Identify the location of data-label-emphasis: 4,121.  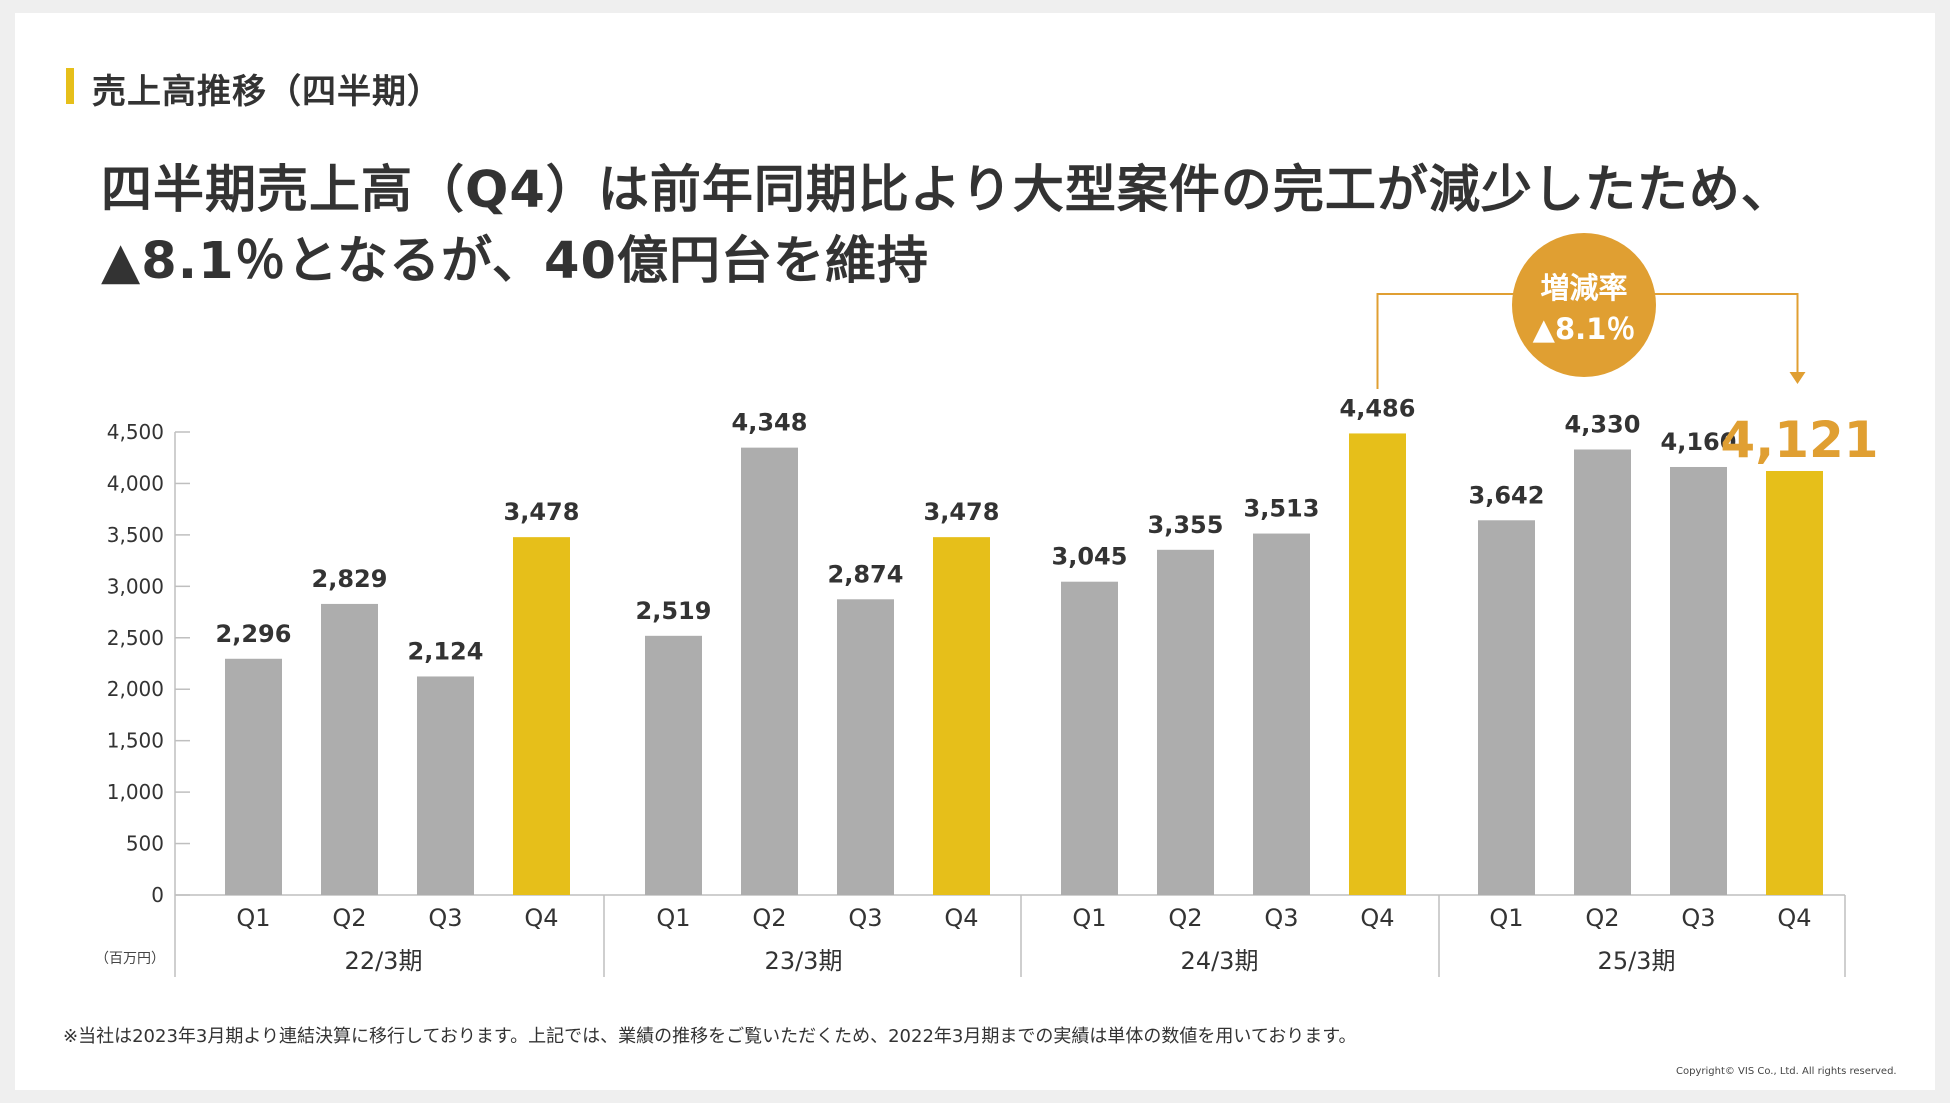
(1799, 440).